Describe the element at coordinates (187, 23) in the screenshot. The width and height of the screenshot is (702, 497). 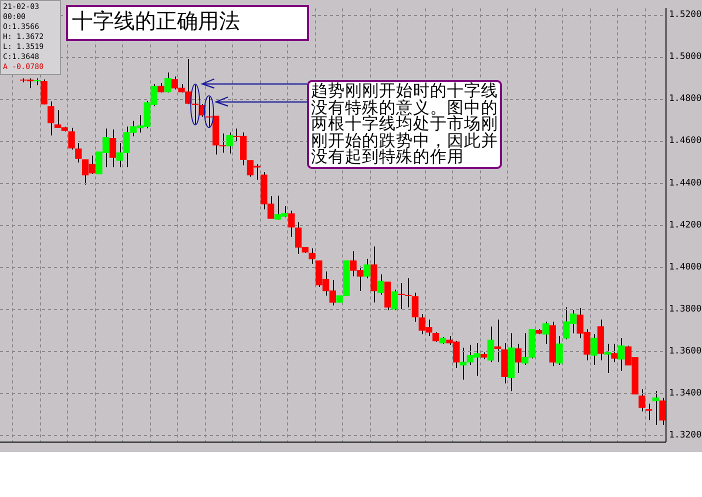
I see `title-box: 十字线的正确用法` at that location.